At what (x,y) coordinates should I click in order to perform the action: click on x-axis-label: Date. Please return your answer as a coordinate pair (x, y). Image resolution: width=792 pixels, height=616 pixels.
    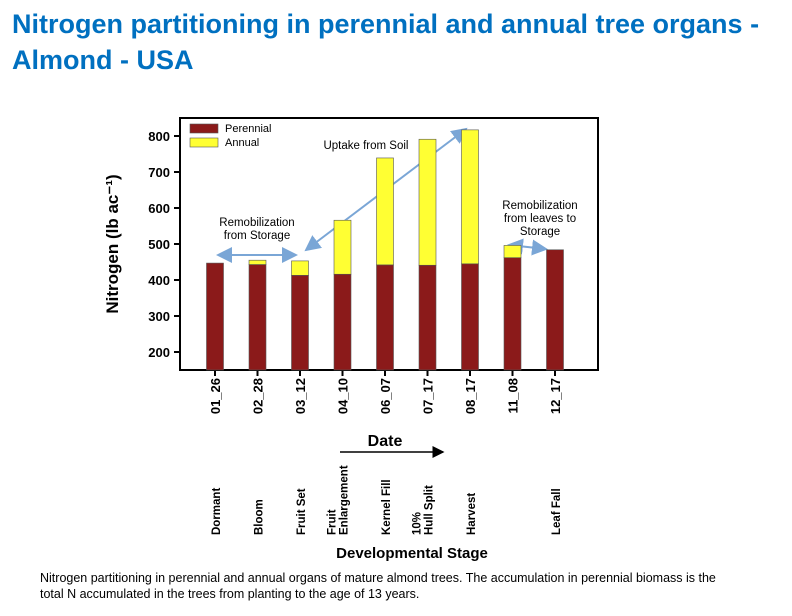
    Looking at the image, I should click on (385, 441).